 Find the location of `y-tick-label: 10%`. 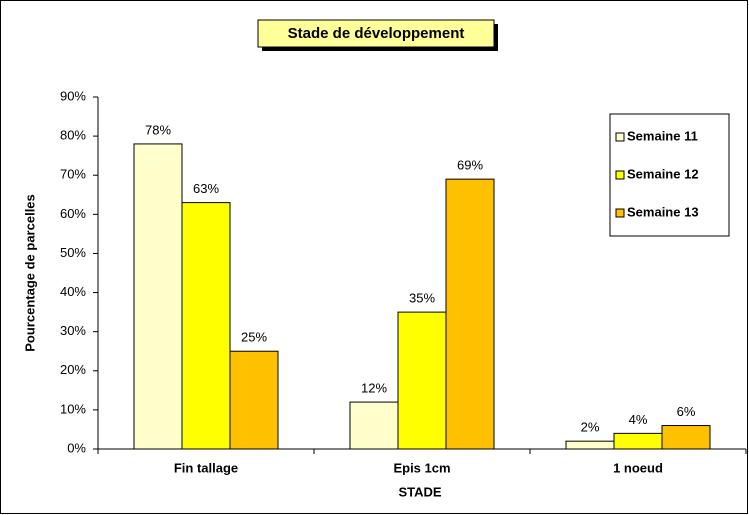

y-tick-label: 10% is located at coordinates (73, 408).